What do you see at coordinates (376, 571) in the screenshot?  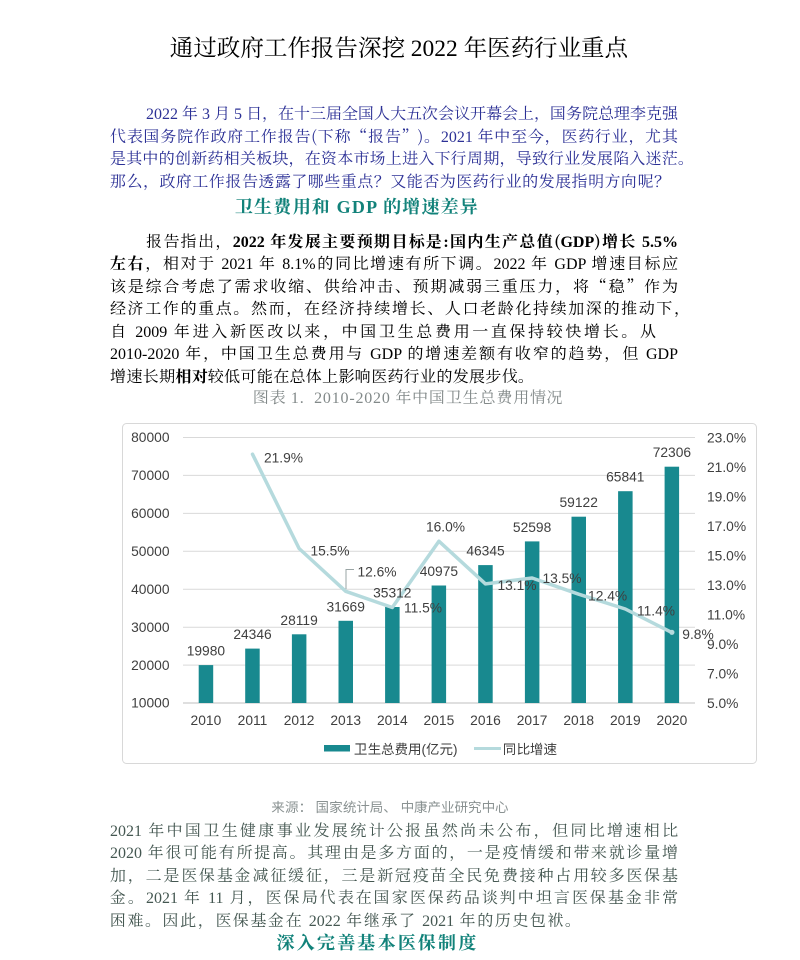 I see `svg-text: 12.6%` at bounding box center [376, 571].